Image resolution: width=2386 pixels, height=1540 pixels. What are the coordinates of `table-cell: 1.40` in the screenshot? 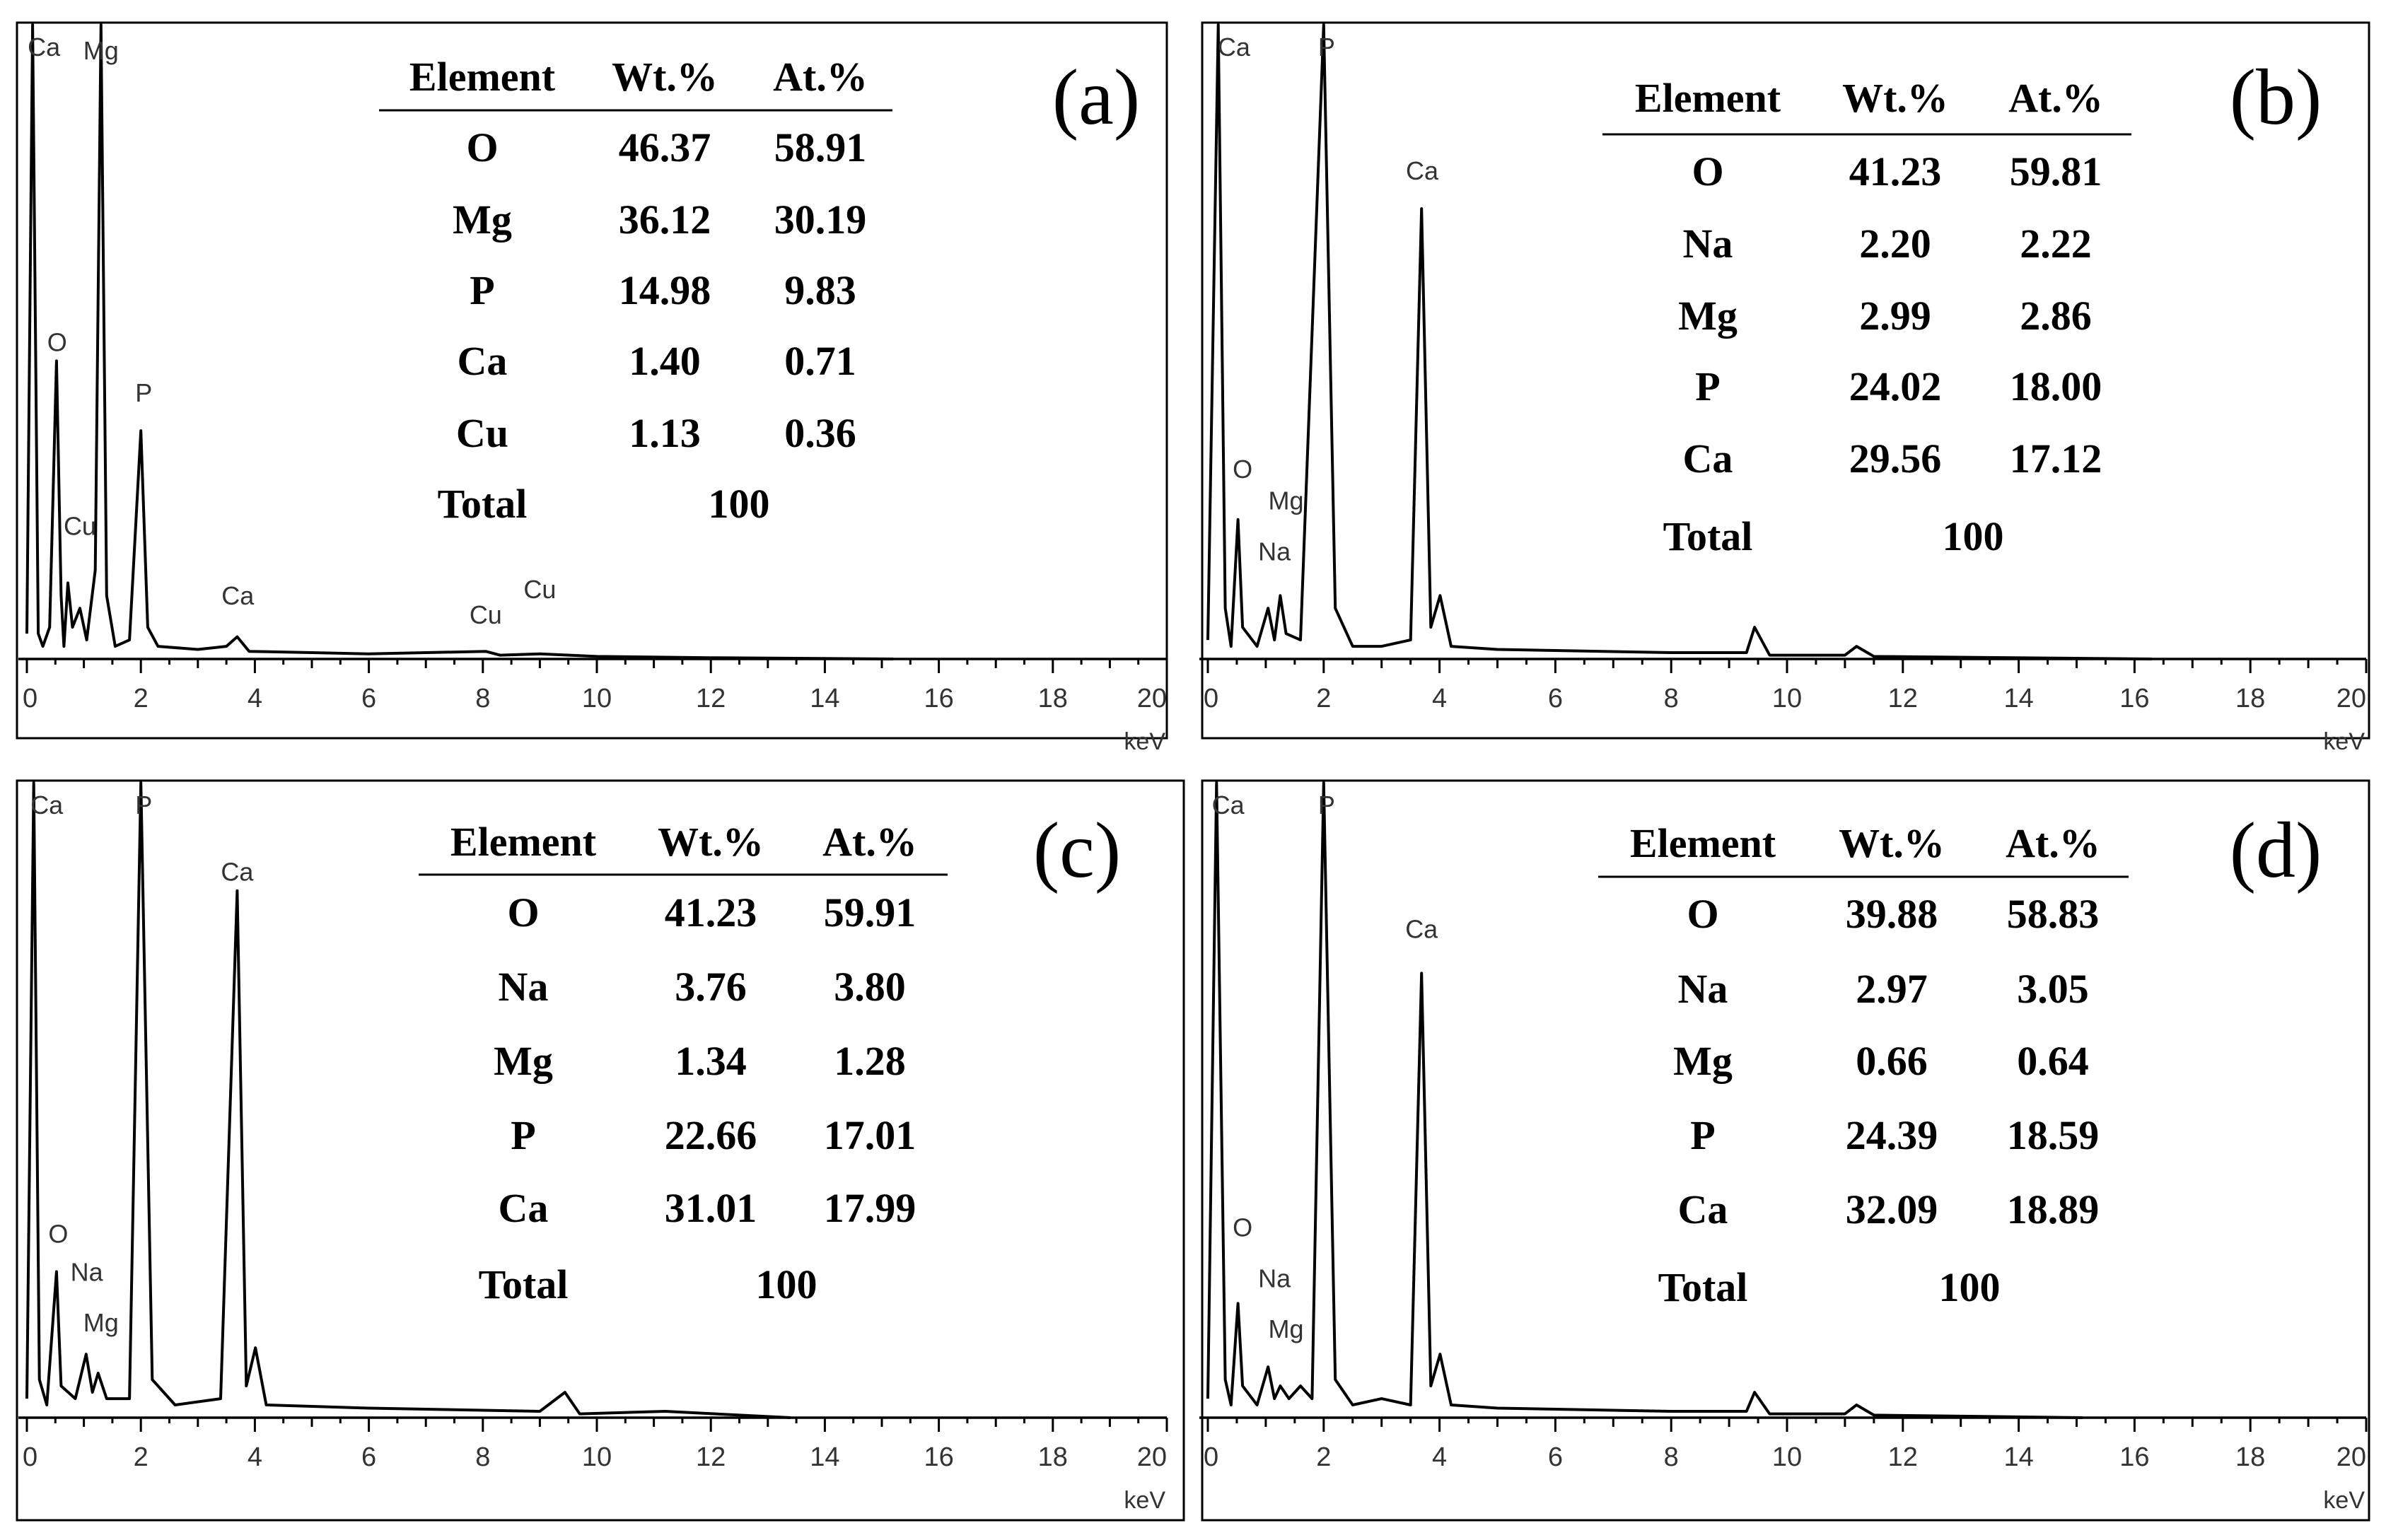 It's located at (665, 361).